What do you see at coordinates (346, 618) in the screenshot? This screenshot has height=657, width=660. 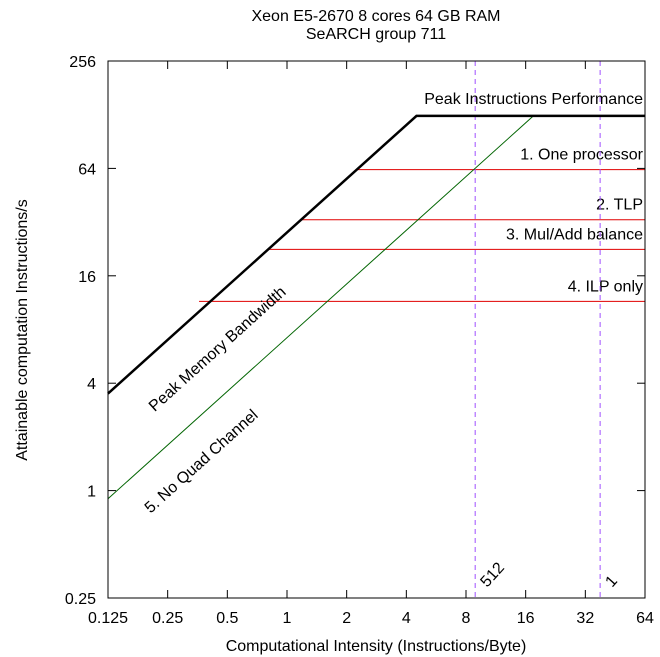 I see `x-tick-label: 2` at bounding box center [346, 618].